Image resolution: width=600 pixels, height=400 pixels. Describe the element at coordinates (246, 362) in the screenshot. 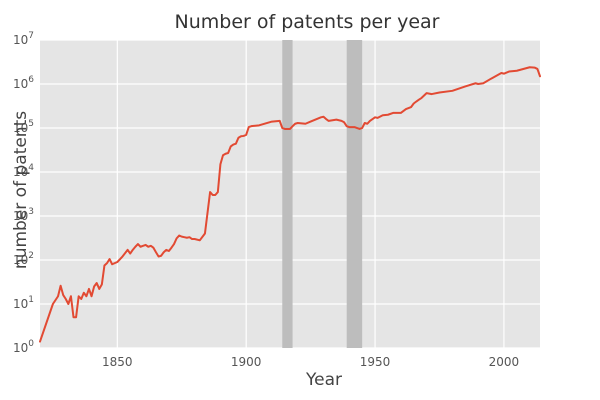

I see `x-tick-label: 1900` at that location.